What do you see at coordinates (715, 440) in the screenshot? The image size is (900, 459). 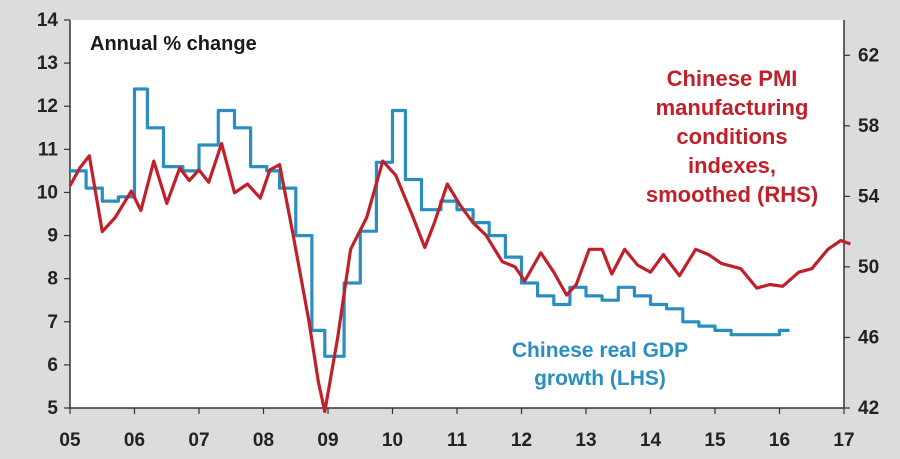 I see `x-tick-label: 15` at bounding box center [715, 440].